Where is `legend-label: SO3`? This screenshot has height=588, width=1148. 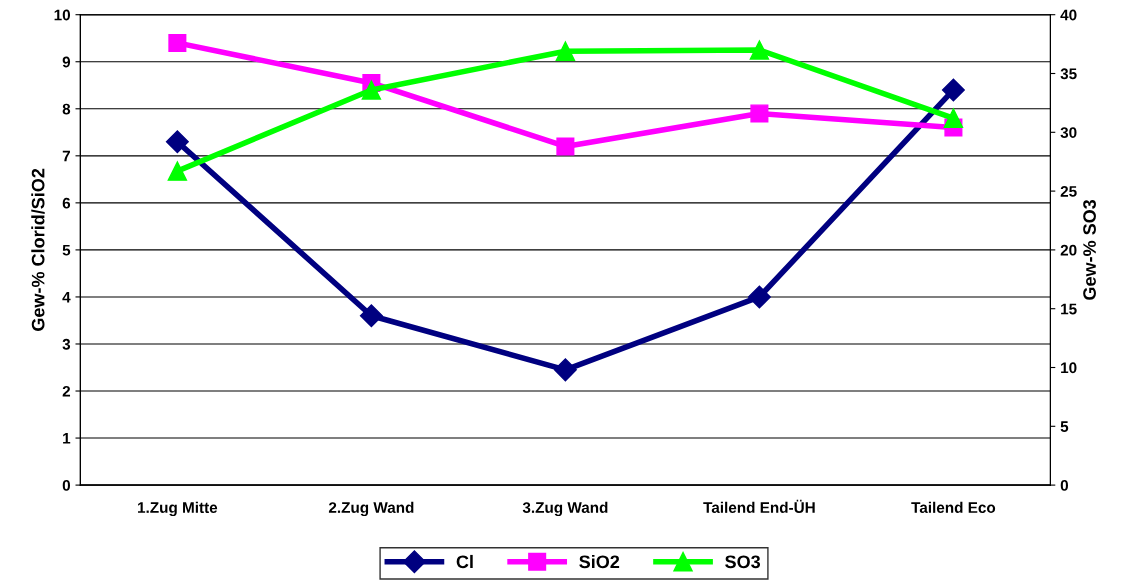 legend-label: SO3 is located at coordinates (743, 562).